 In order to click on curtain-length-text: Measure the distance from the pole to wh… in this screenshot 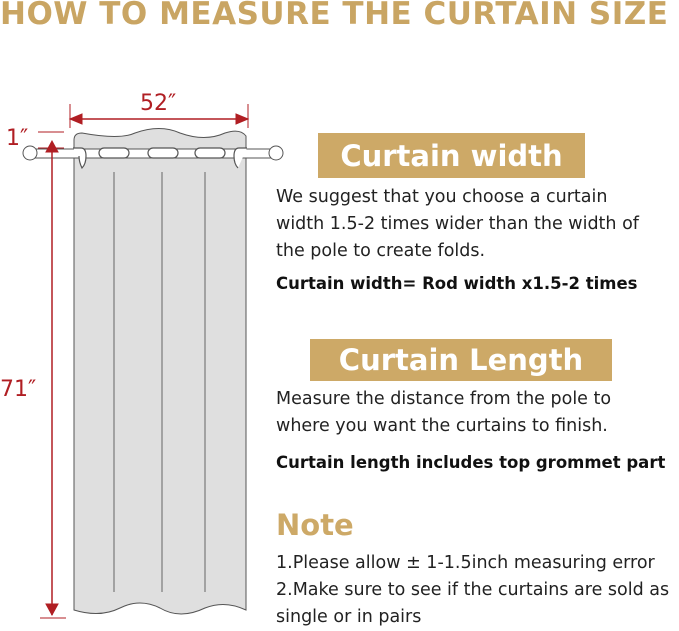, I will do `click(444, 412)`.